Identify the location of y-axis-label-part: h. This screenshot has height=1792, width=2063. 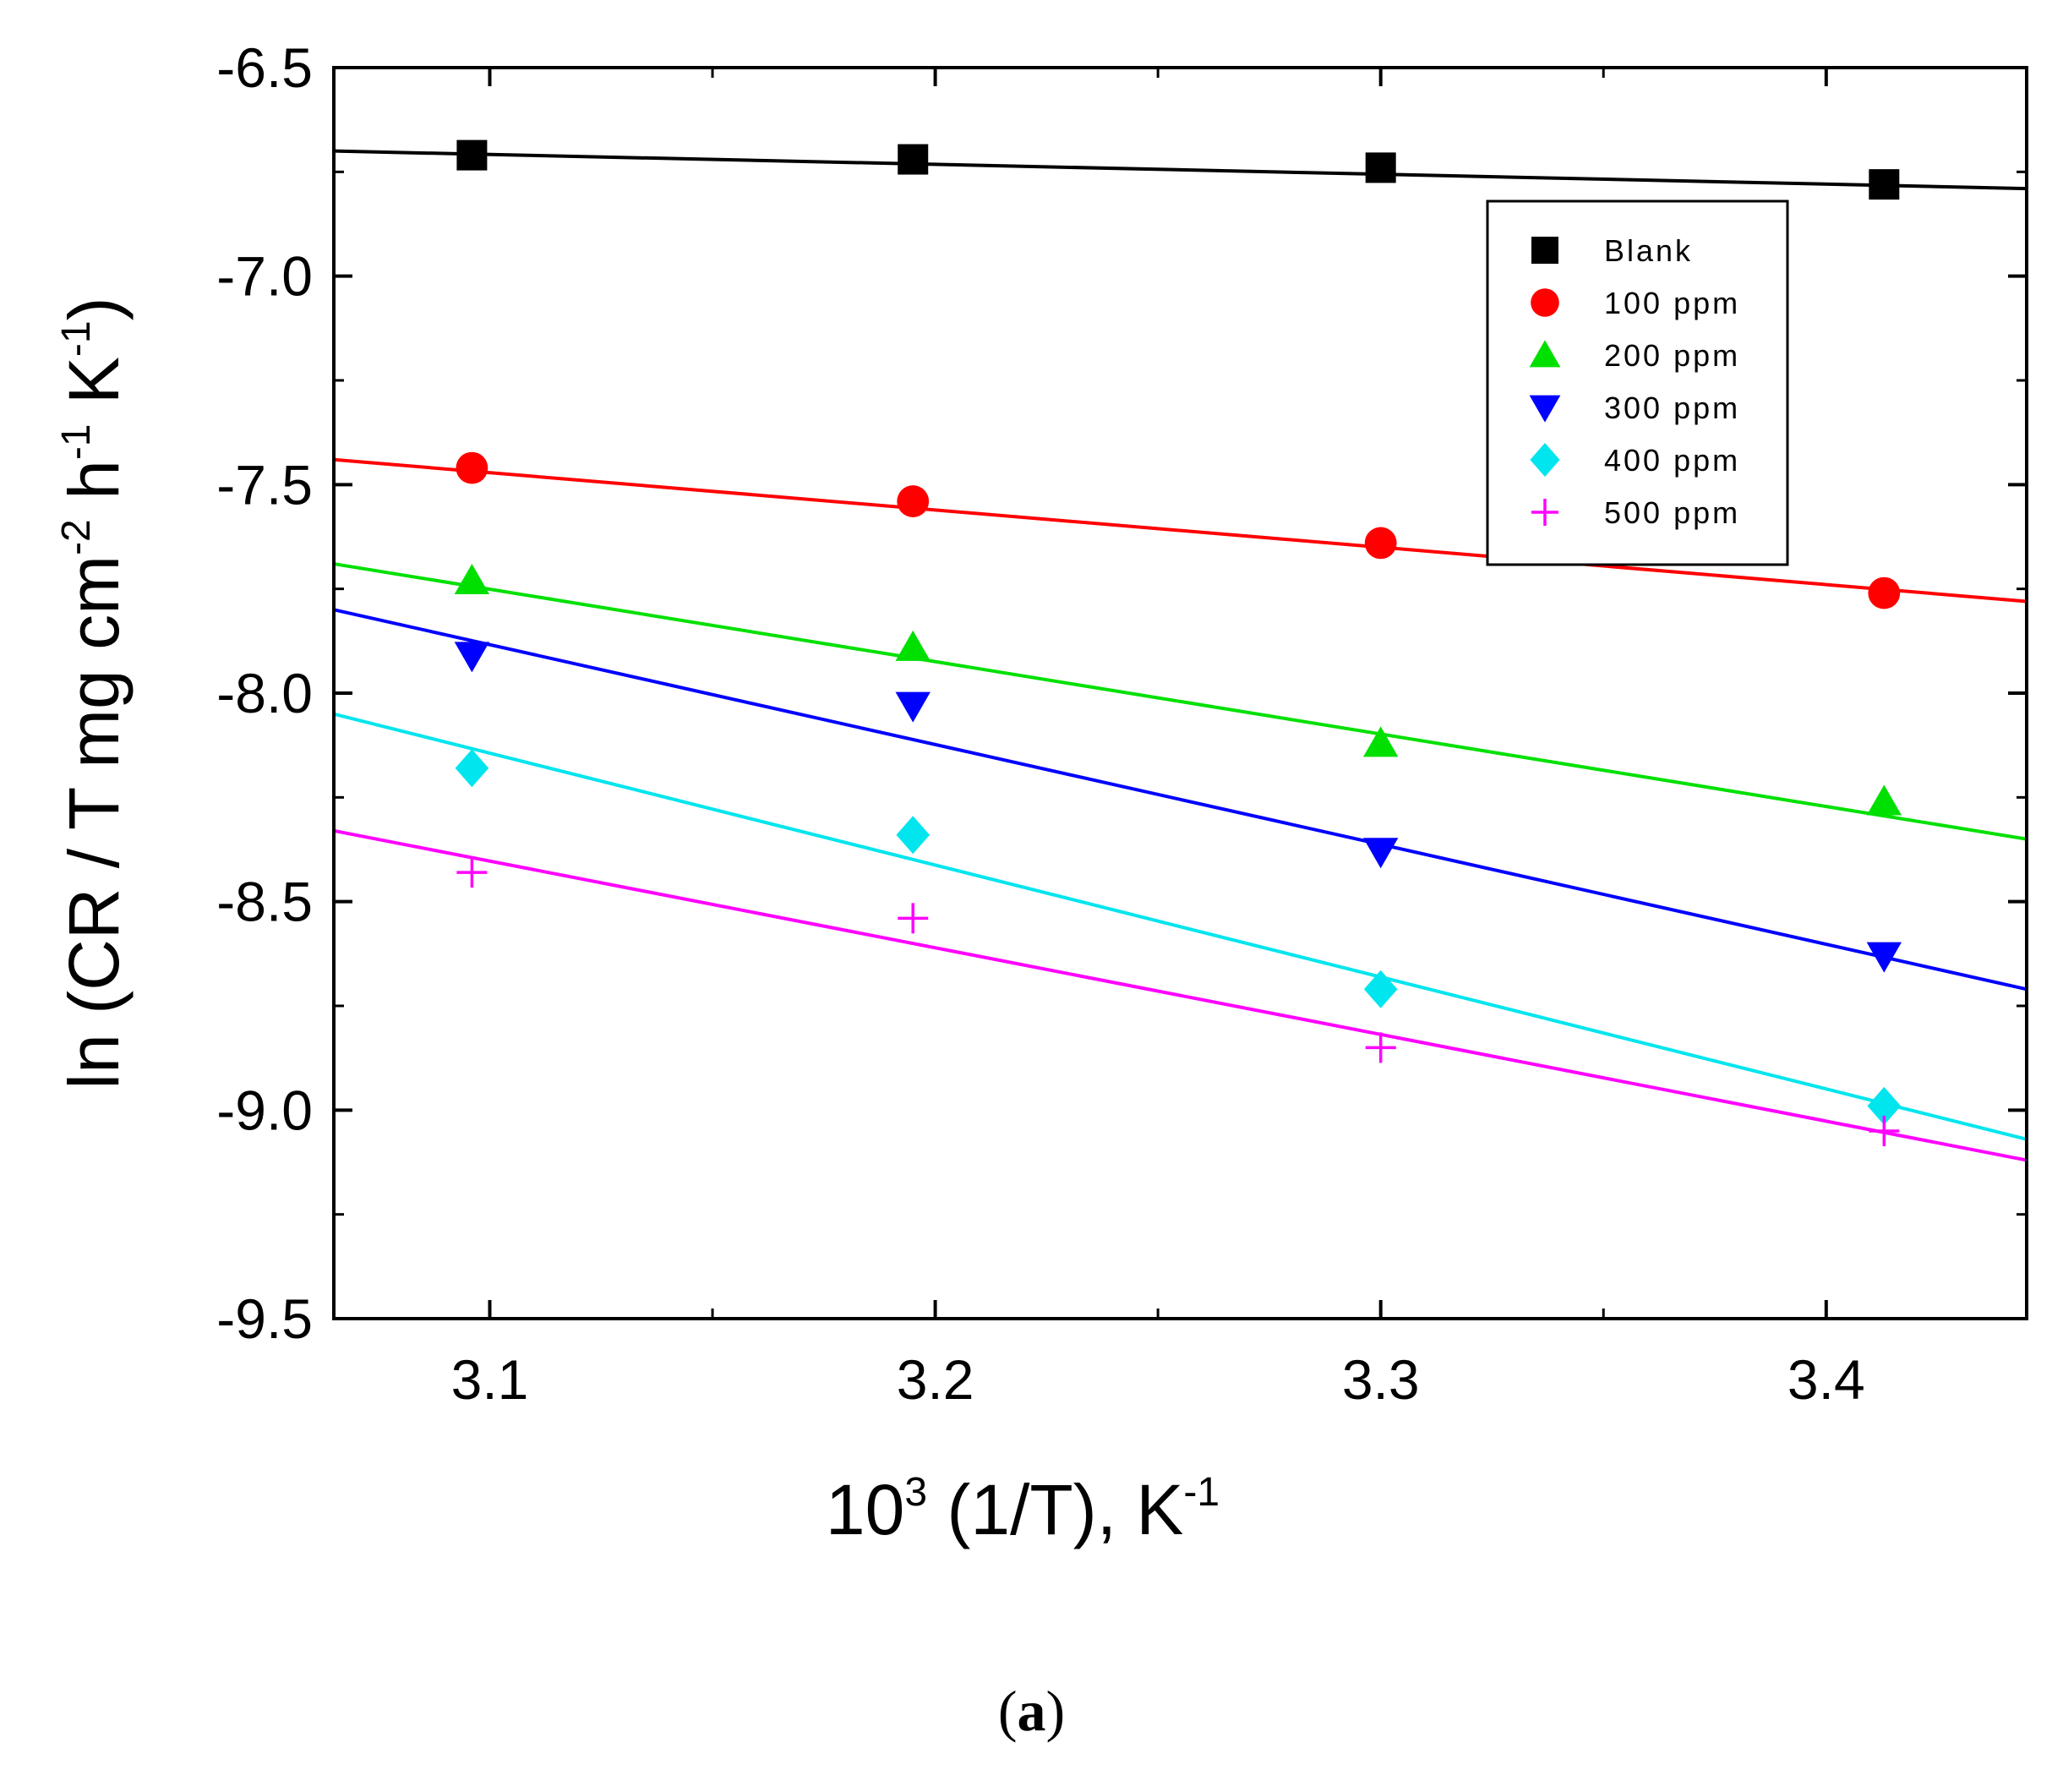
(94, 489).